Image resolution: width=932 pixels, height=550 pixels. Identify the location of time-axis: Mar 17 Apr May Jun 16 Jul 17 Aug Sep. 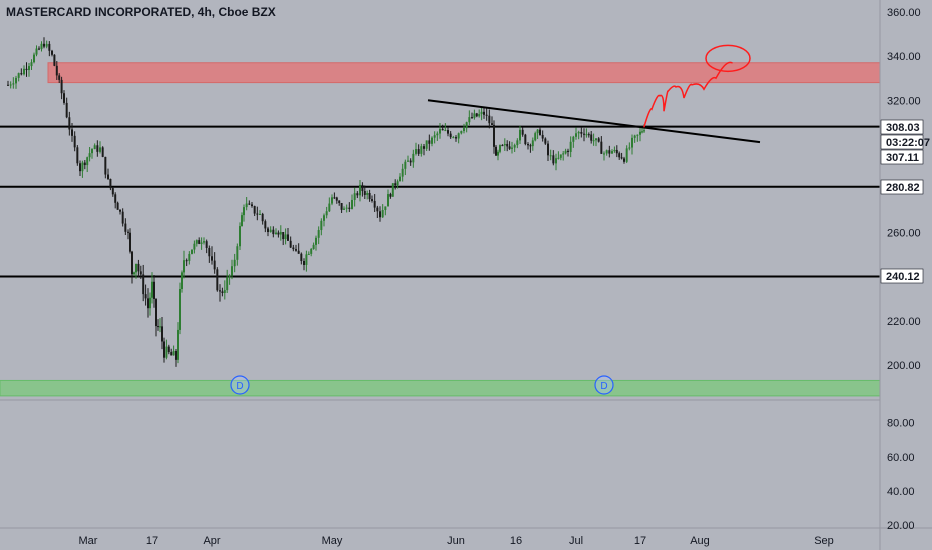
(456, 541).